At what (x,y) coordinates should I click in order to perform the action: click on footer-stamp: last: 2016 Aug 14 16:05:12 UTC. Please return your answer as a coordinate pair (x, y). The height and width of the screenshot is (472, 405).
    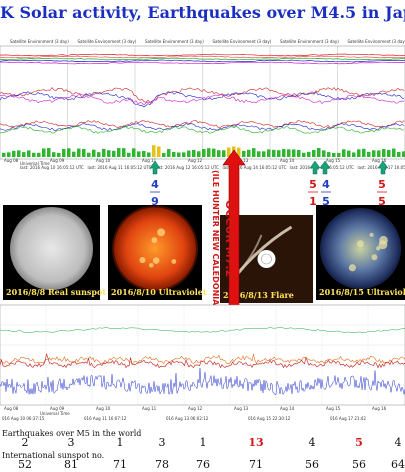
    Looking at the image, I should click on (255, 167).